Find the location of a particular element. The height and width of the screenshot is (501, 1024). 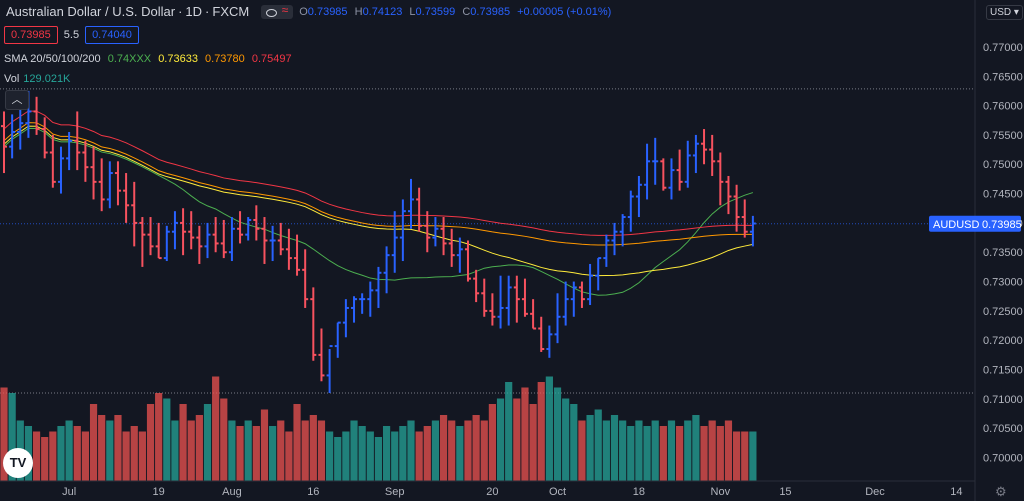

close-label: C is located at coordinates (466, 11).